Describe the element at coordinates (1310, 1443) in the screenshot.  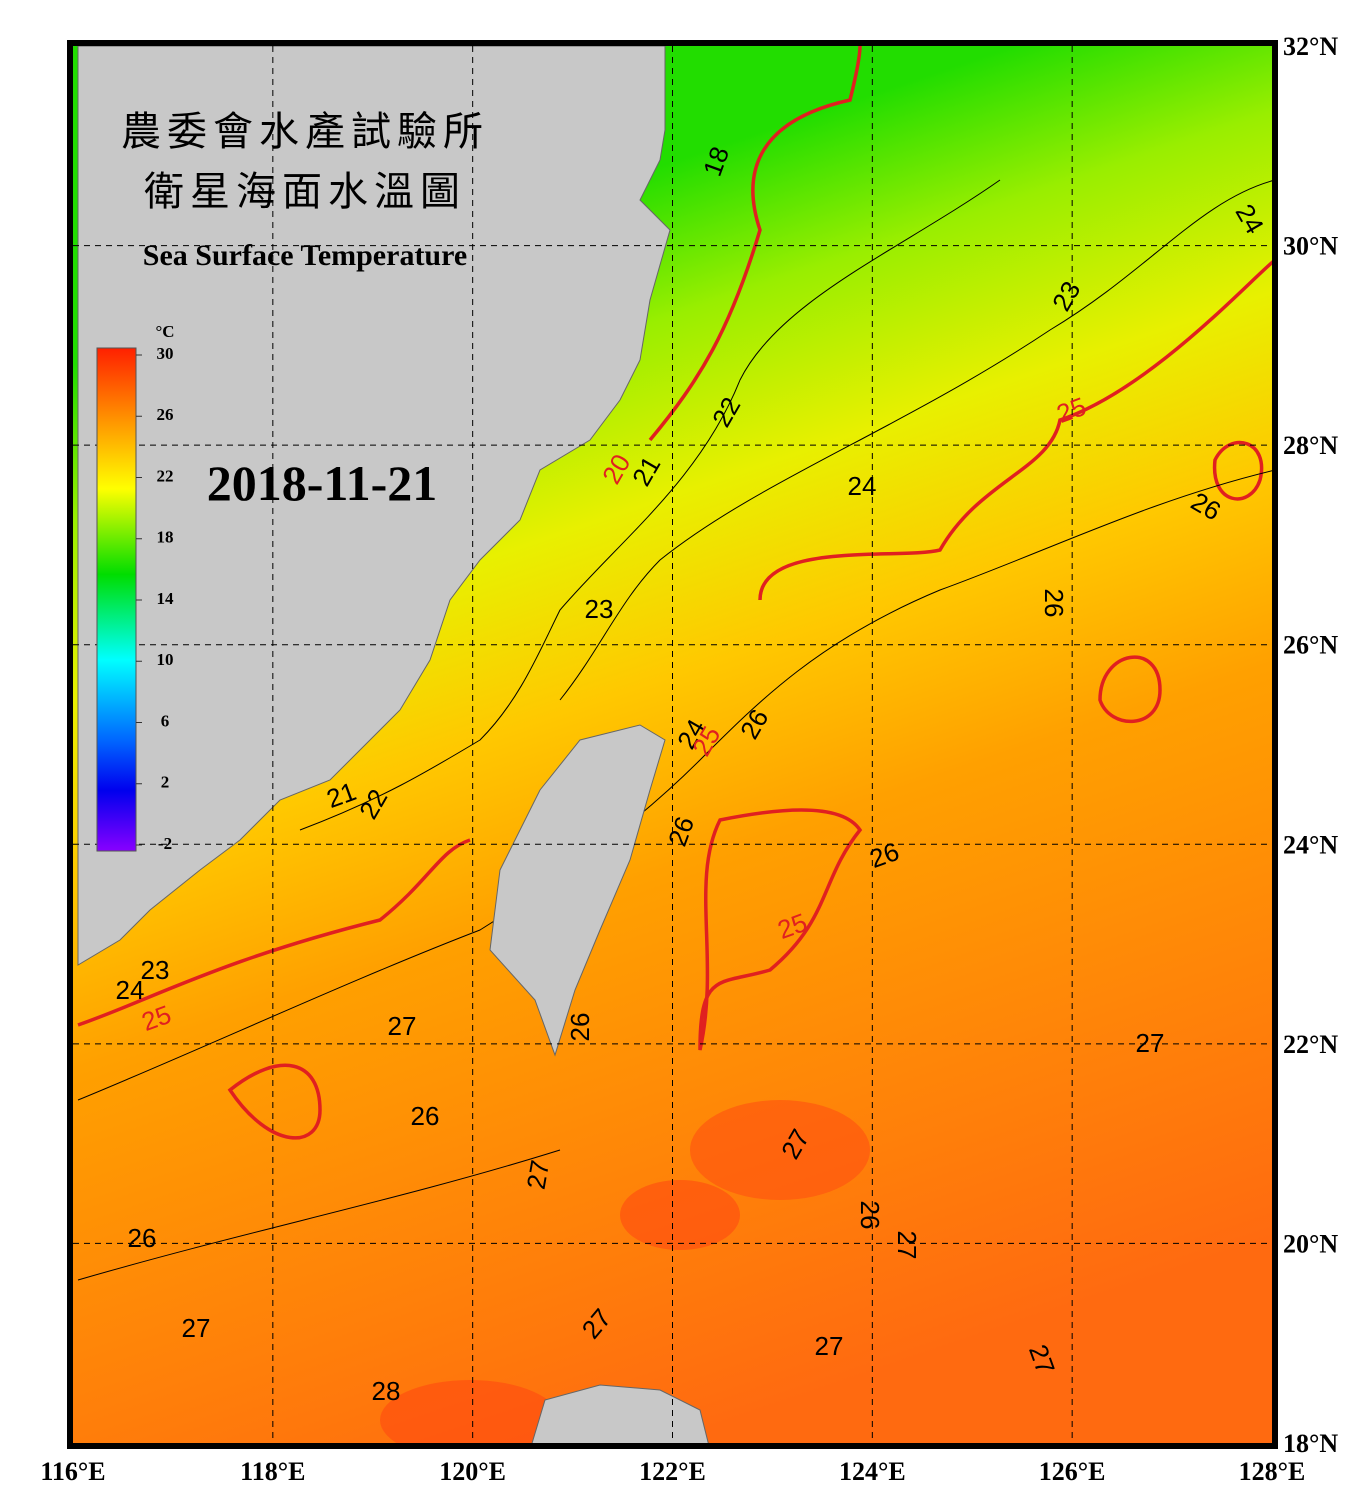
I see `y-tick-label: 18°N` at that location.